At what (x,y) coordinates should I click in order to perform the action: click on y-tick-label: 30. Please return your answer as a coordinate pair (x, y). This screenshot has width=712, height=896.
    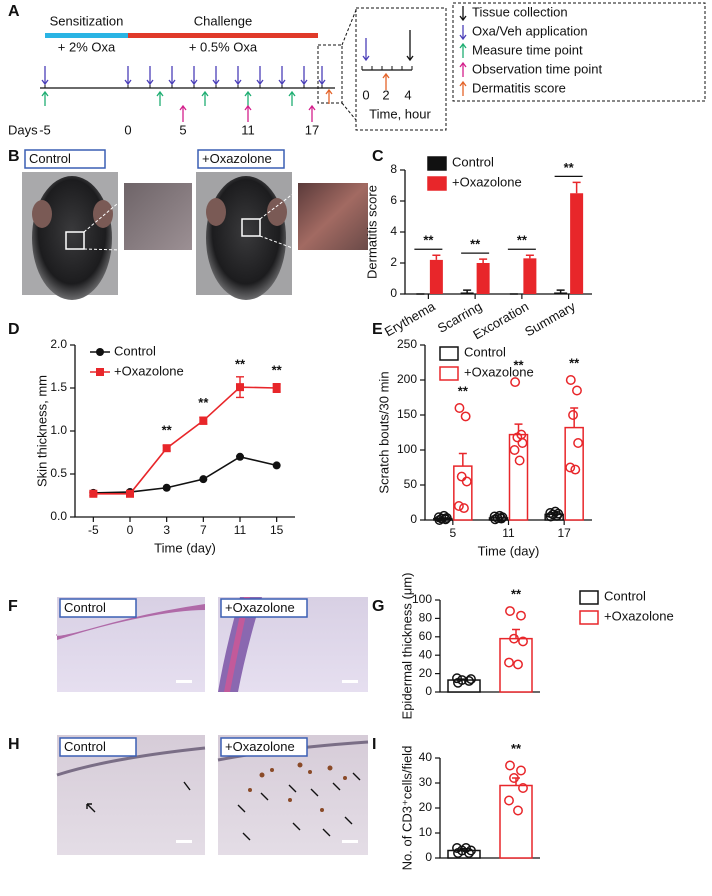
    Looking at the image, I should click on (426, 782).